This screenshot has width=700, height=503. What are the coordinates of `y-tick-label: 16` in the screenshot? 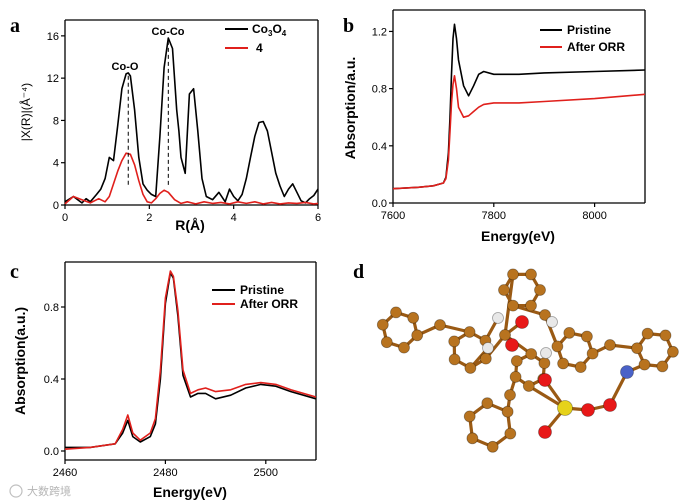 It's located at (53, 37).